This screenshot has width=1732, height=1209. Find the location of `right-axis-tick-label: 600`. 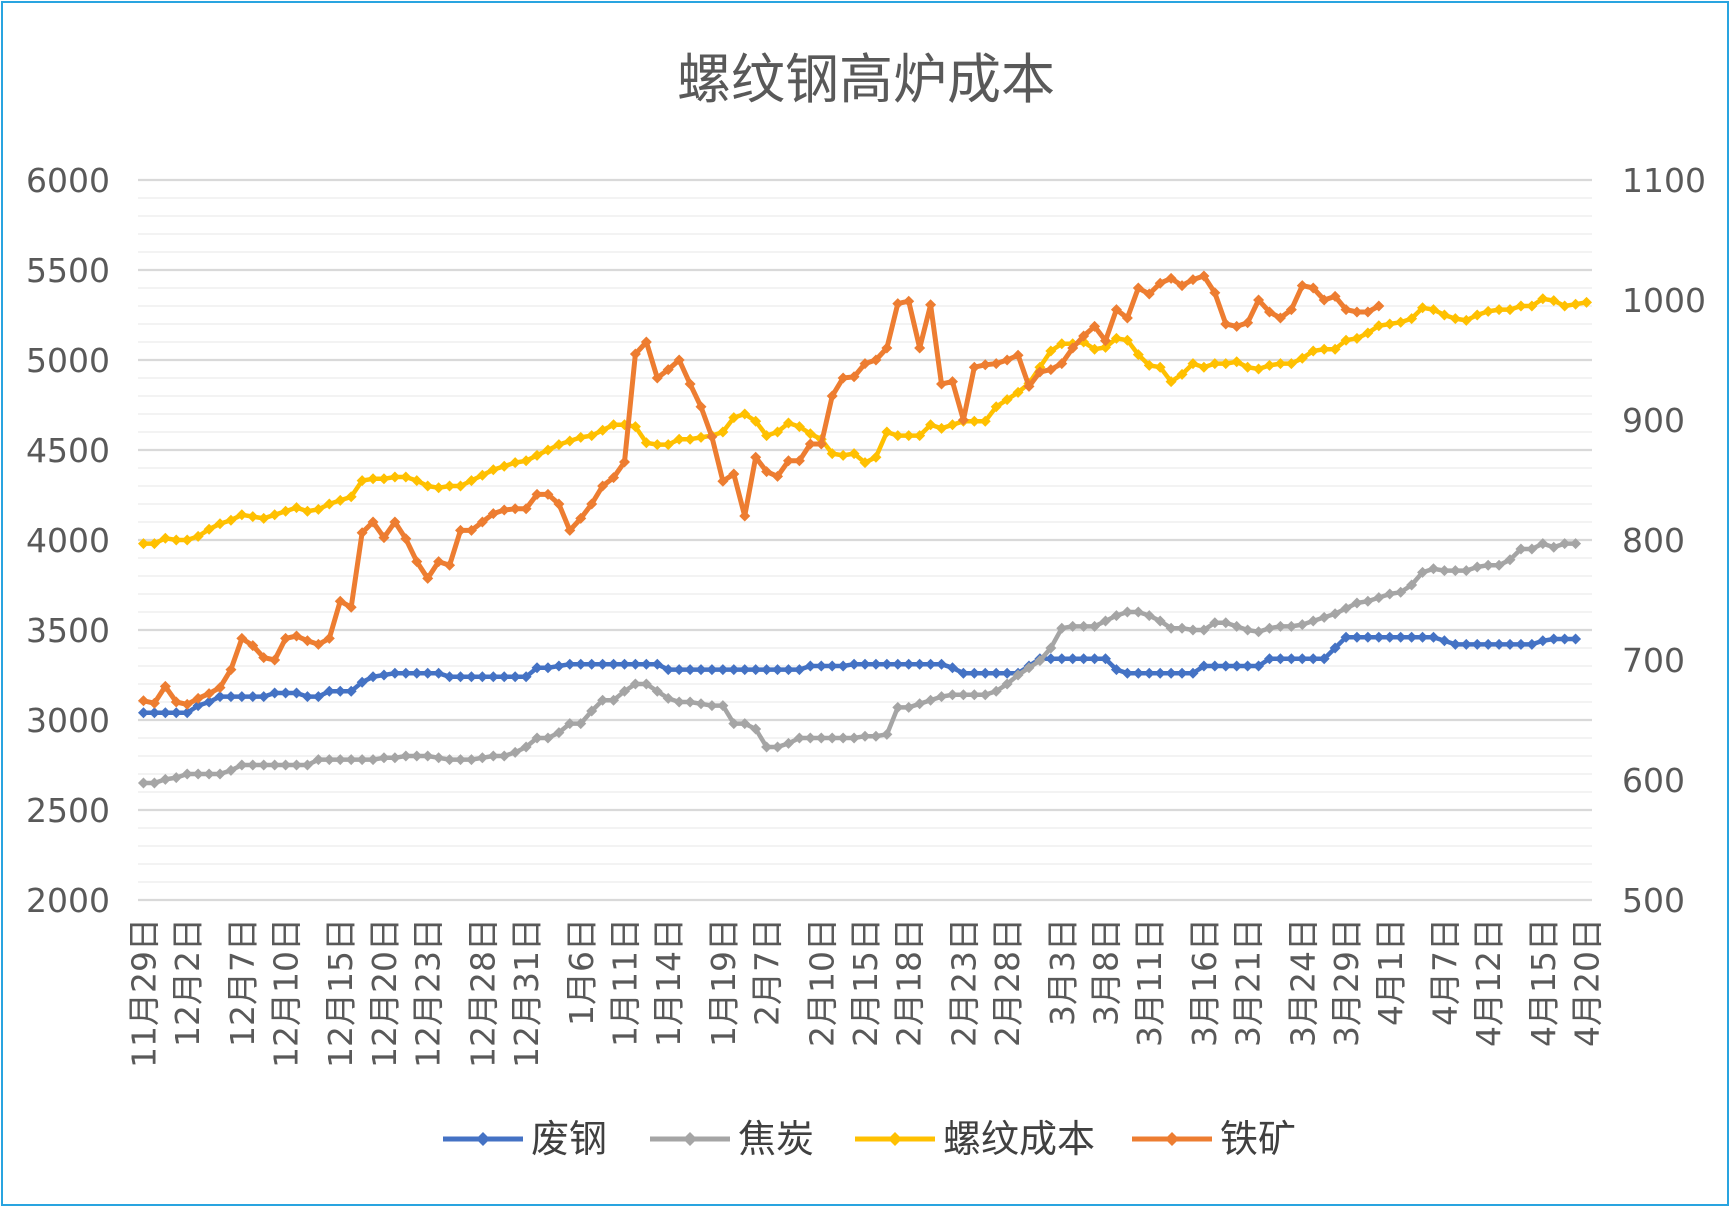

right-axis-tick-label: 600 is located at coordinates (1653, 780).